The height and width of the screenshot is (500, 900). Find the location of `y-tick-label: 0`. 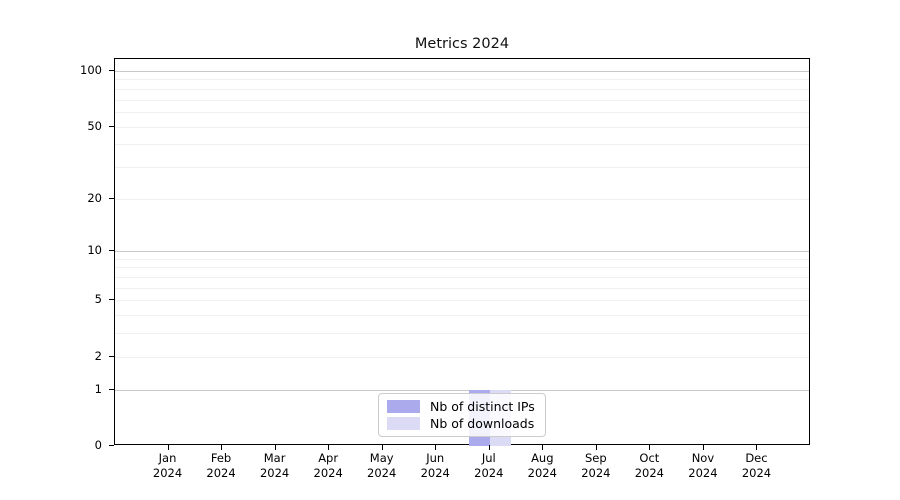

y-tick-label: 0 is located at coordinates (98, 445).